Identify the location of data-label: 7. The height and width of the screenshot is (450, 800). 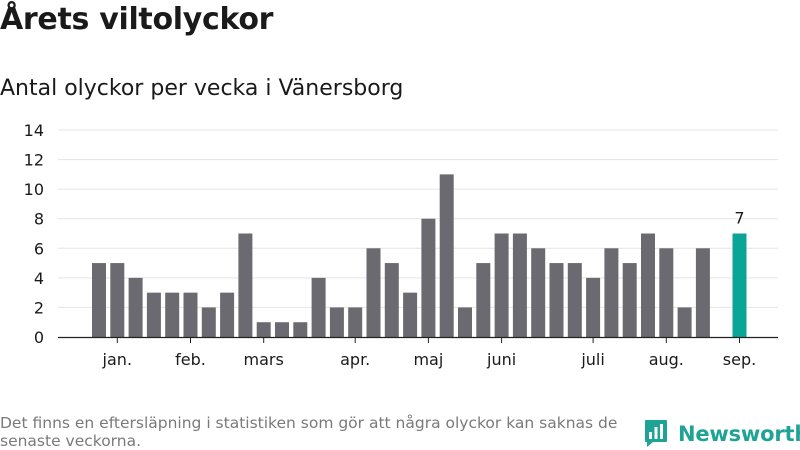
(739, 218).